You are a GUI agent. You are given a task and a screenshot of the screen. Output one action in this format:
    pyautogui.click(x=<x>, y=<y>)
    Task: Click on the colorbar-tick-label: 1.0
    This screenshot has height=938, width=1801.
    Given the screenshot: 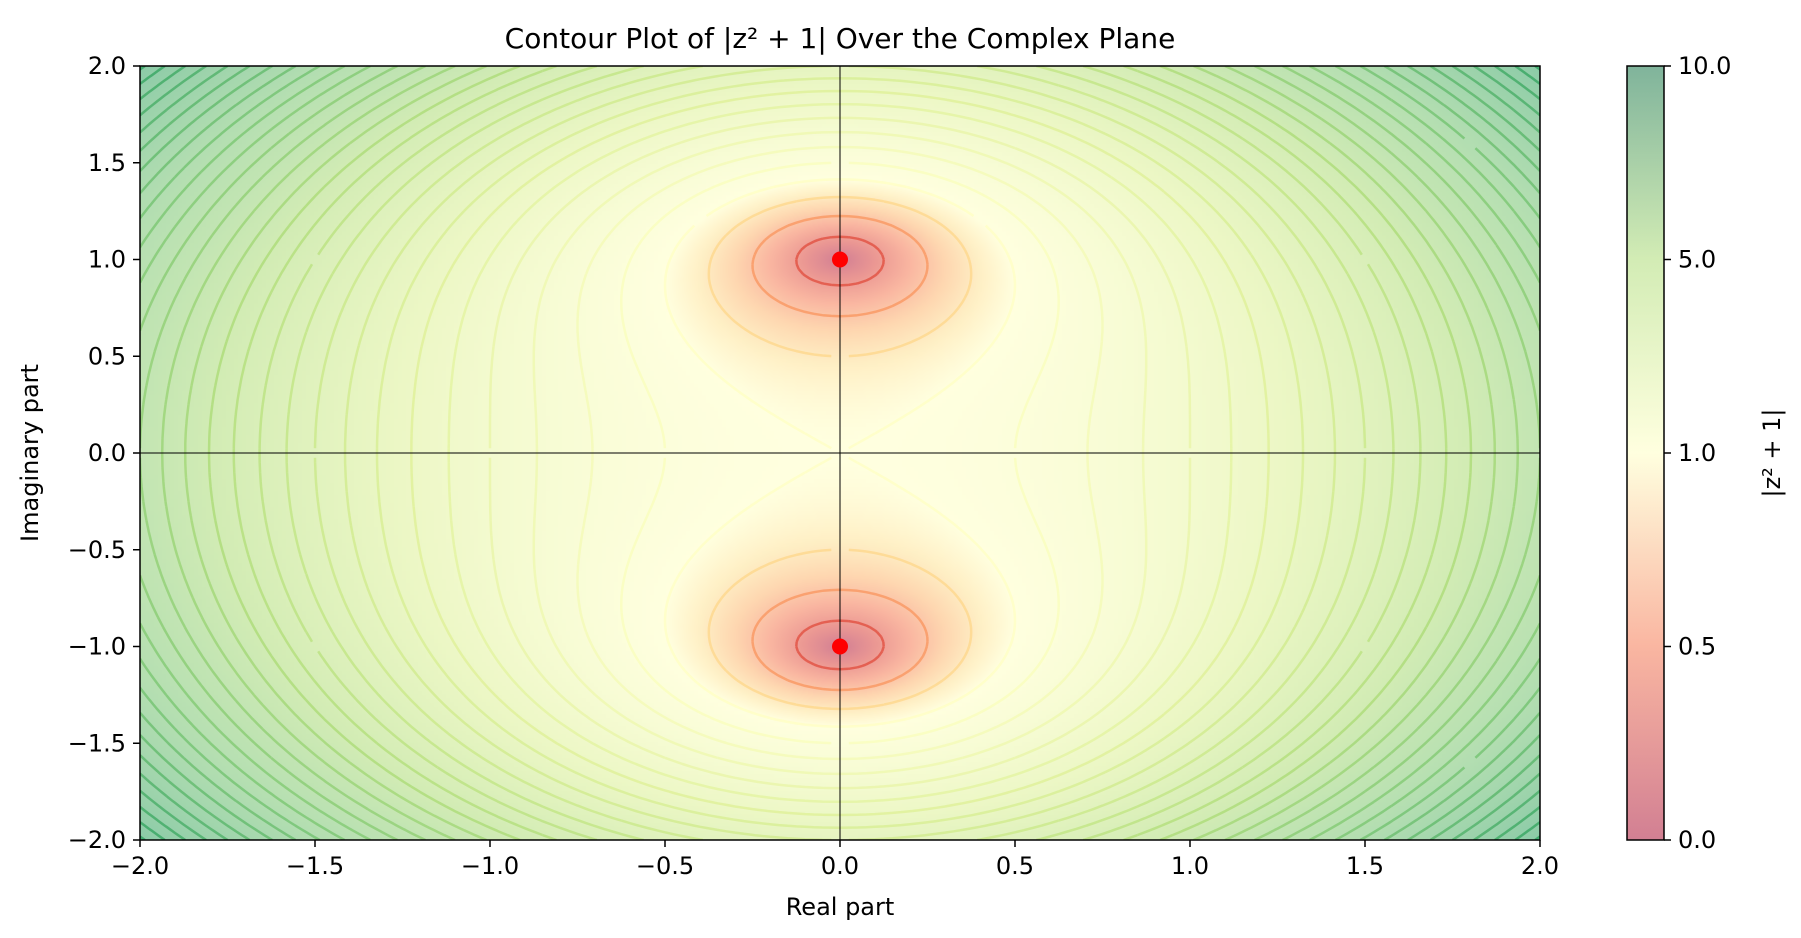 What is the action you would take?
    pyautogui.click(x=1697, y=453)
    